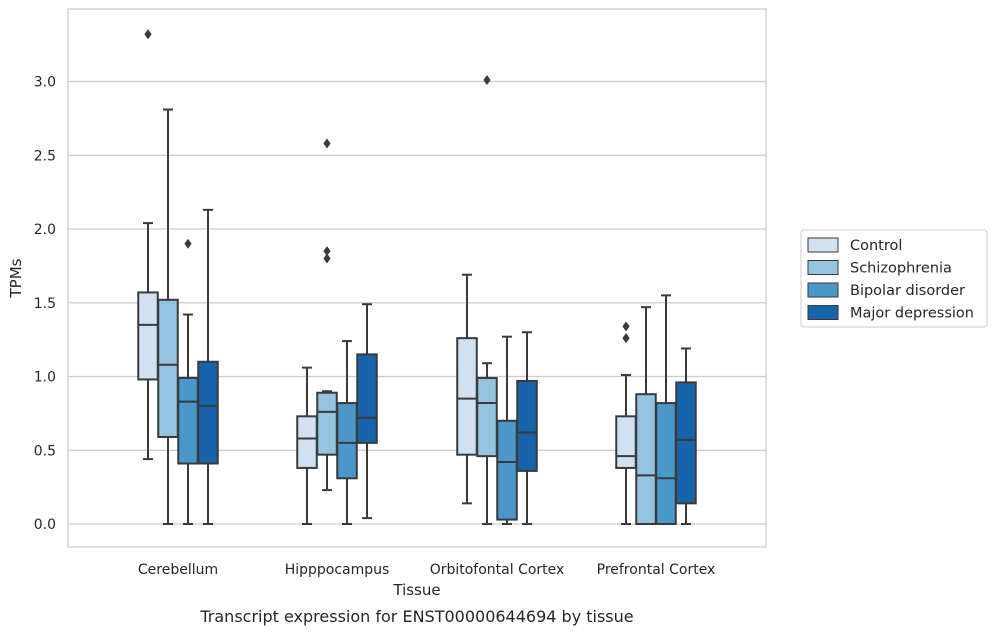 The height and width of the screenshot is (634, 997). Describe the element at coordinates (907, 291) in the screenshot. I see `legend-label: Bipolar disorder` at that location.